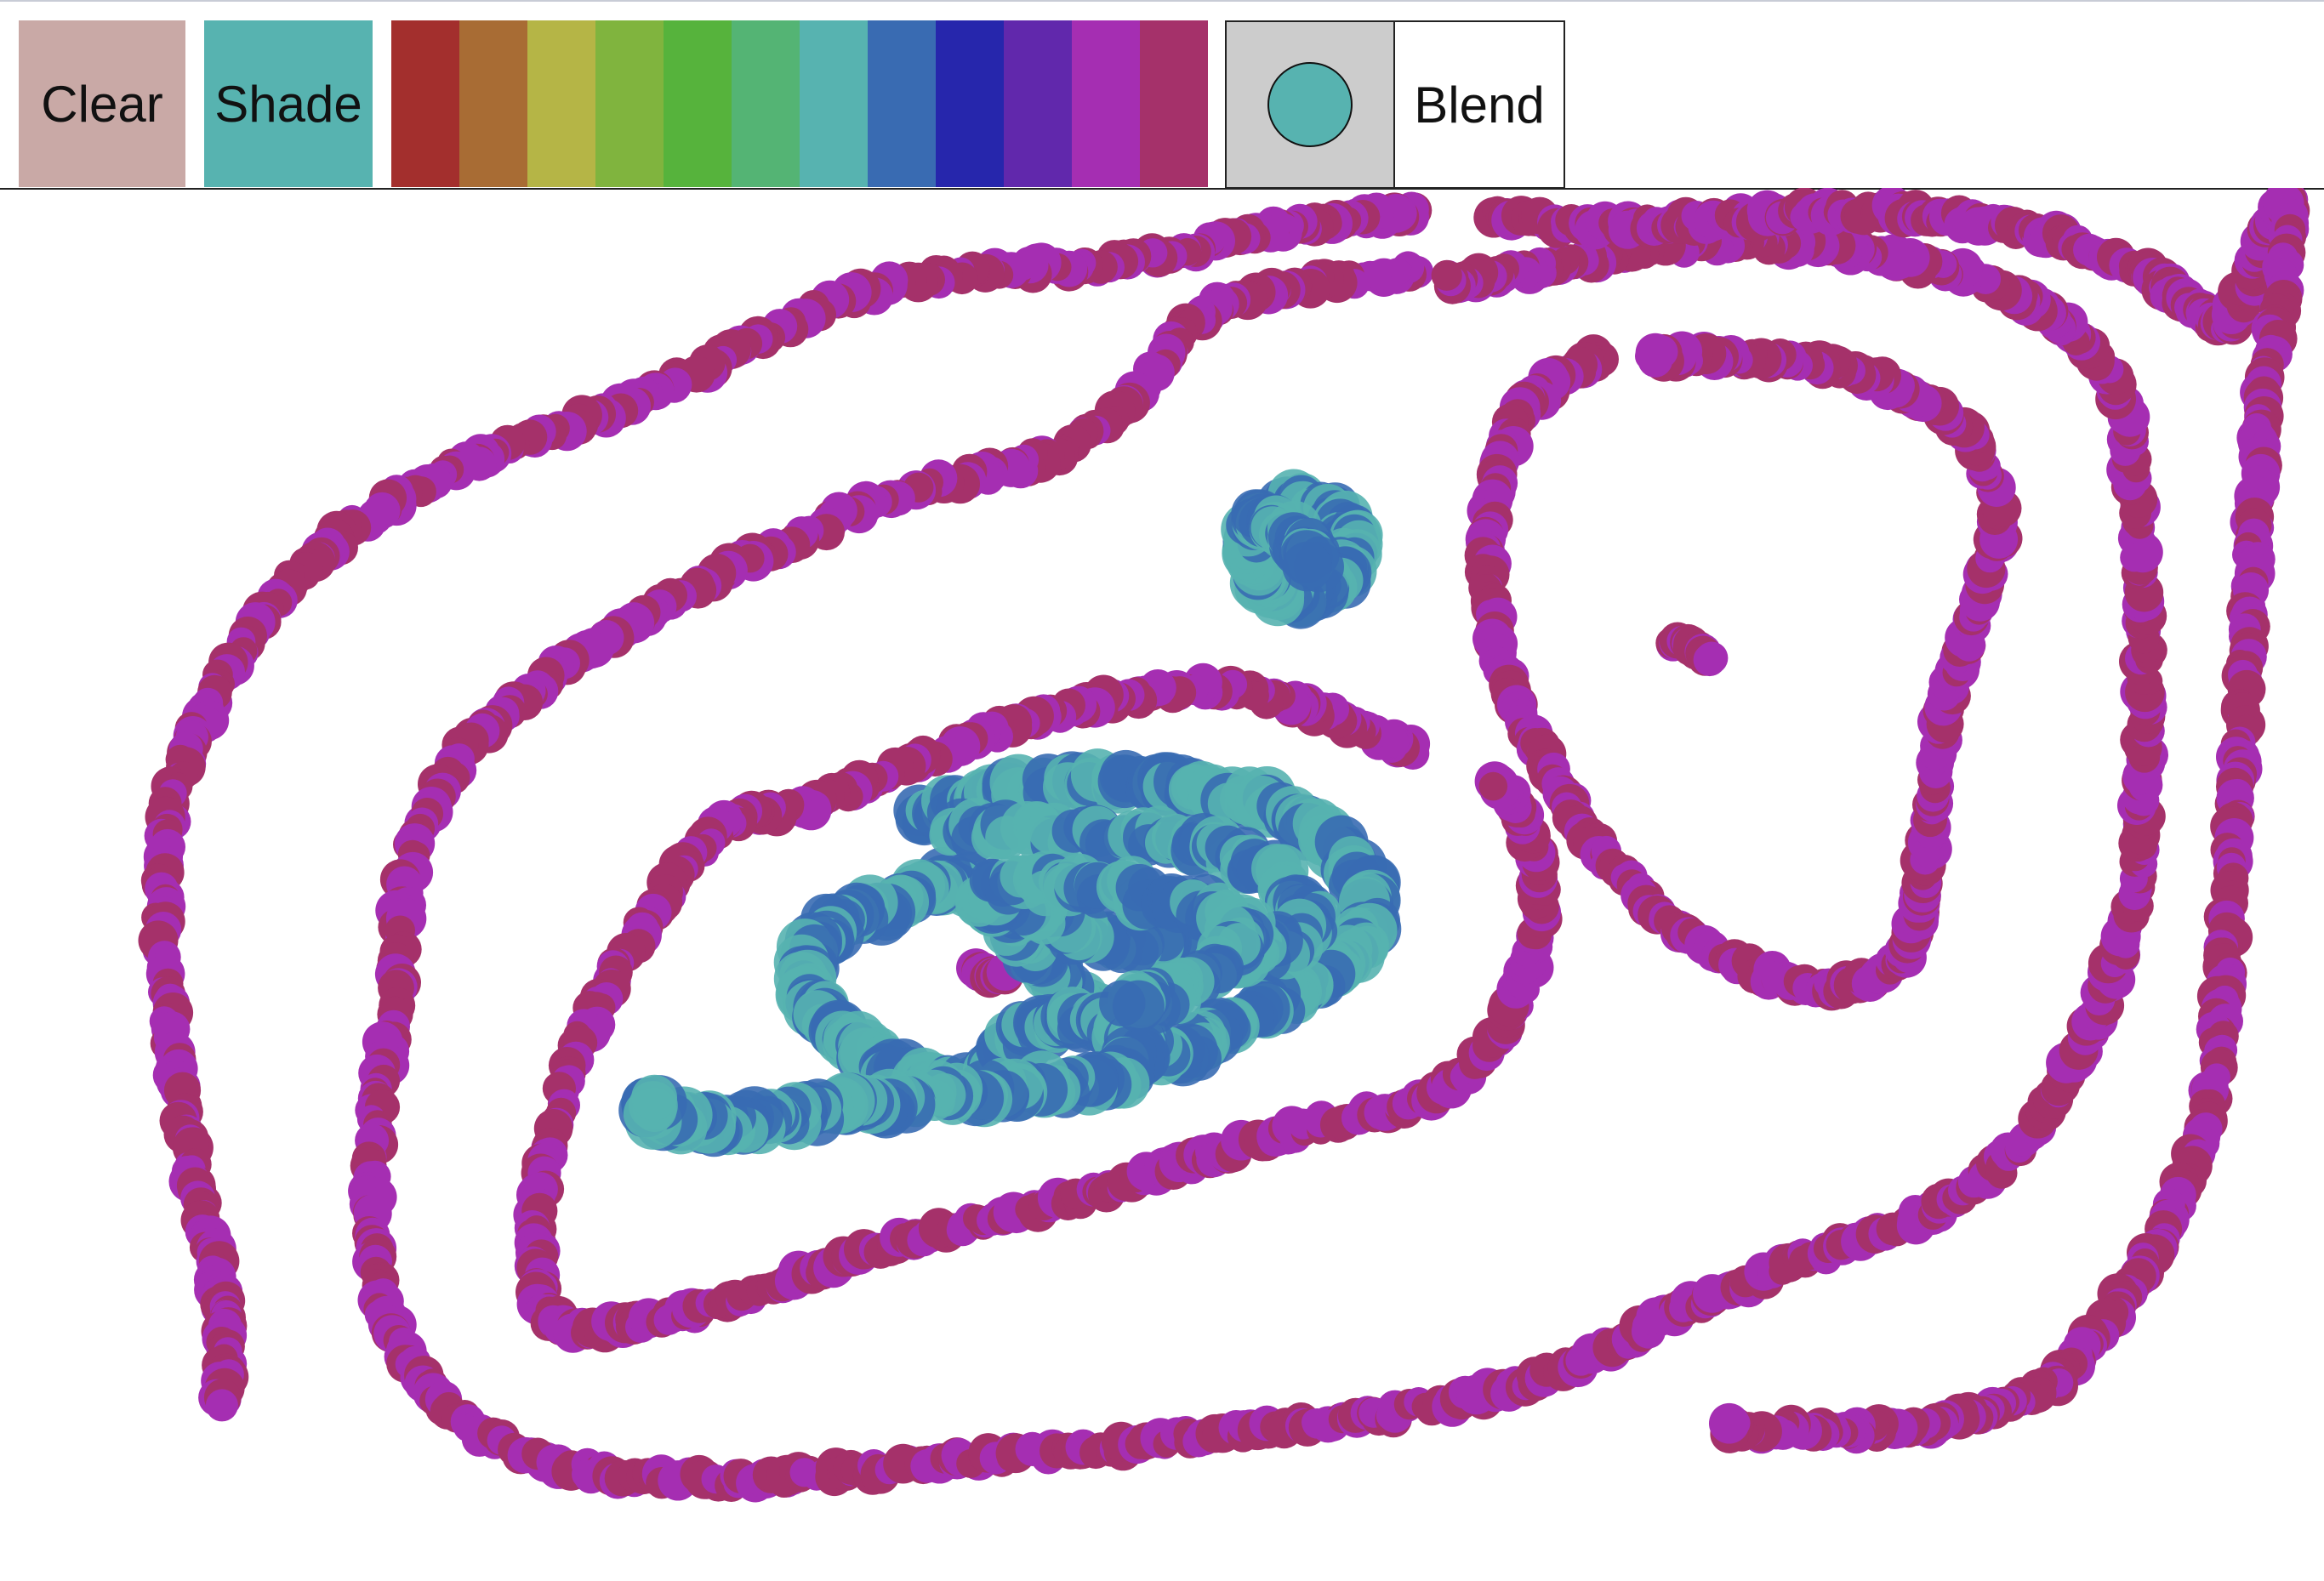  Describe the element at coordinates (102, 103) in the screenshot. I see `clear-button: Clear` at that location.